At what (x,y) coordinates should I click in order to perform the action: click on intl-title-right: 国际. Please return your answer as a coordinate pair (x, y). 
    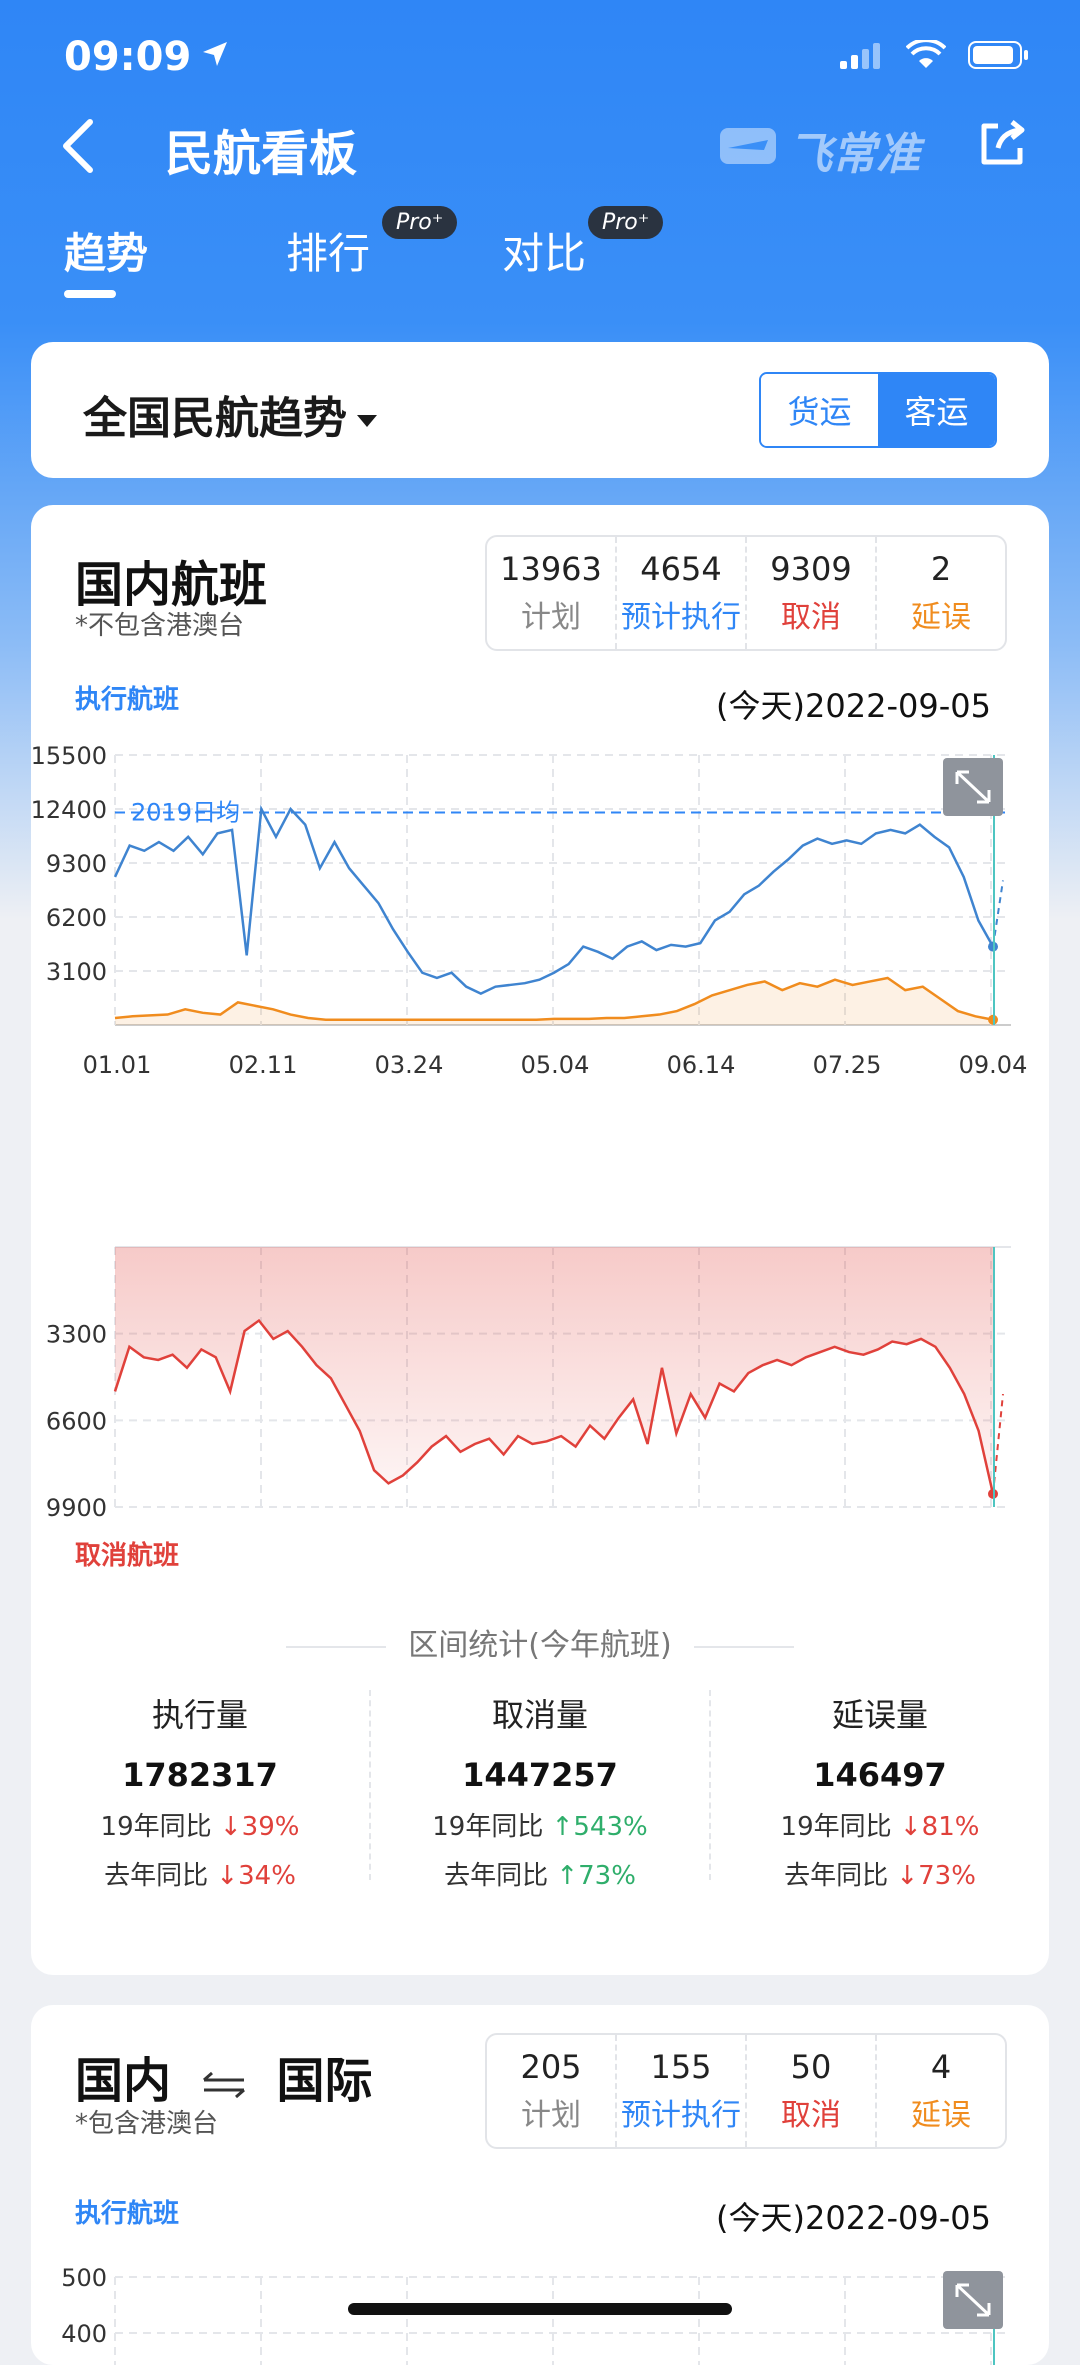
    Looking at the image, I should click on (324, 2081).